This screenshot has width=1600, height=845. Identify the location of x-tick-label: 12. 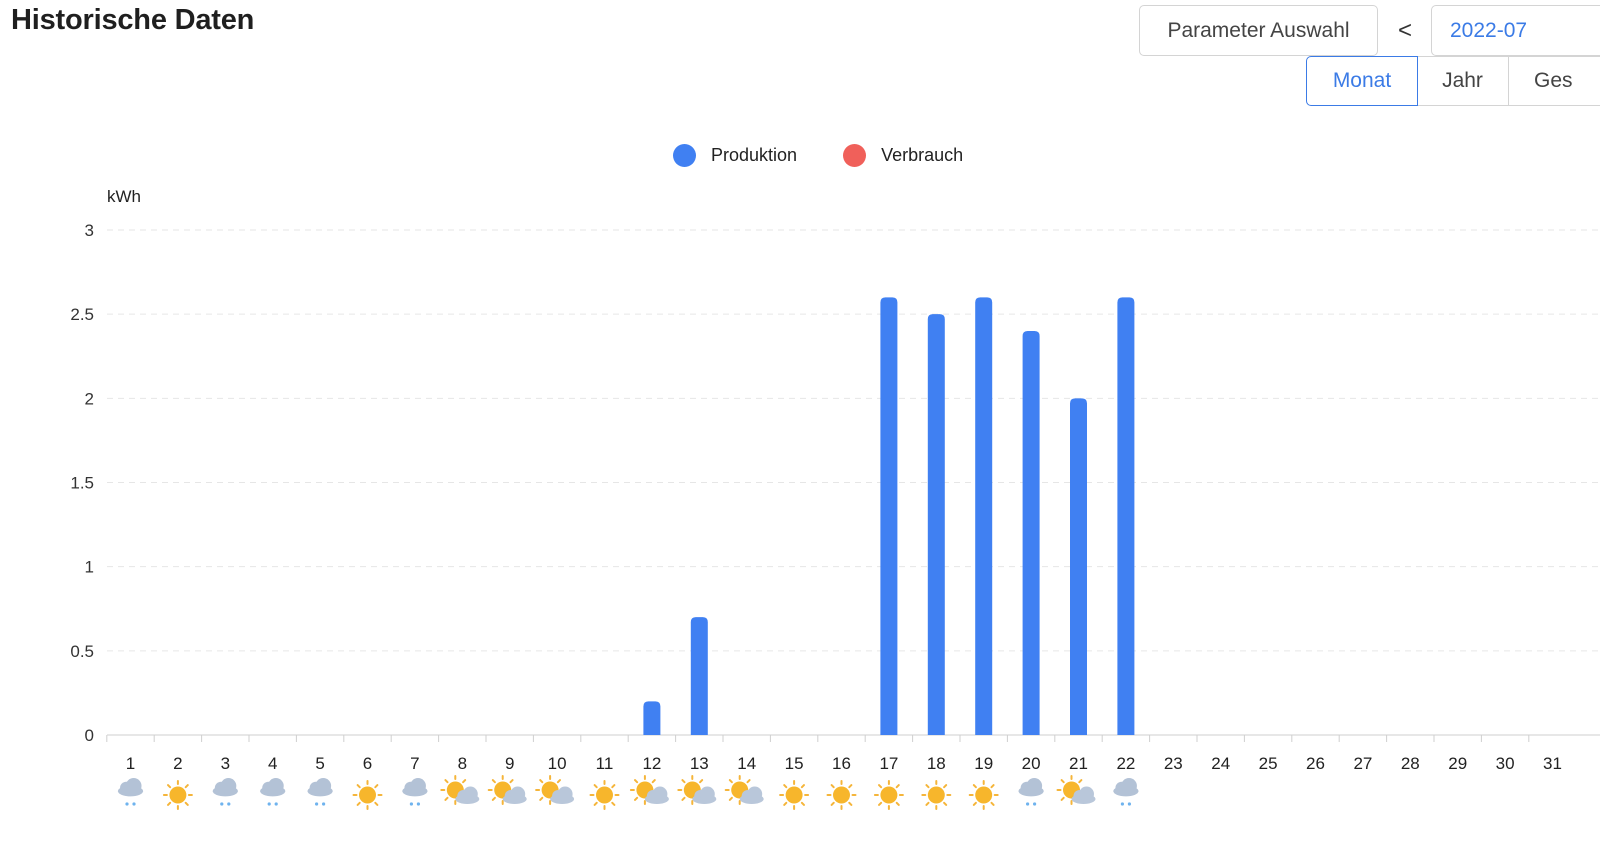
(651, 763).